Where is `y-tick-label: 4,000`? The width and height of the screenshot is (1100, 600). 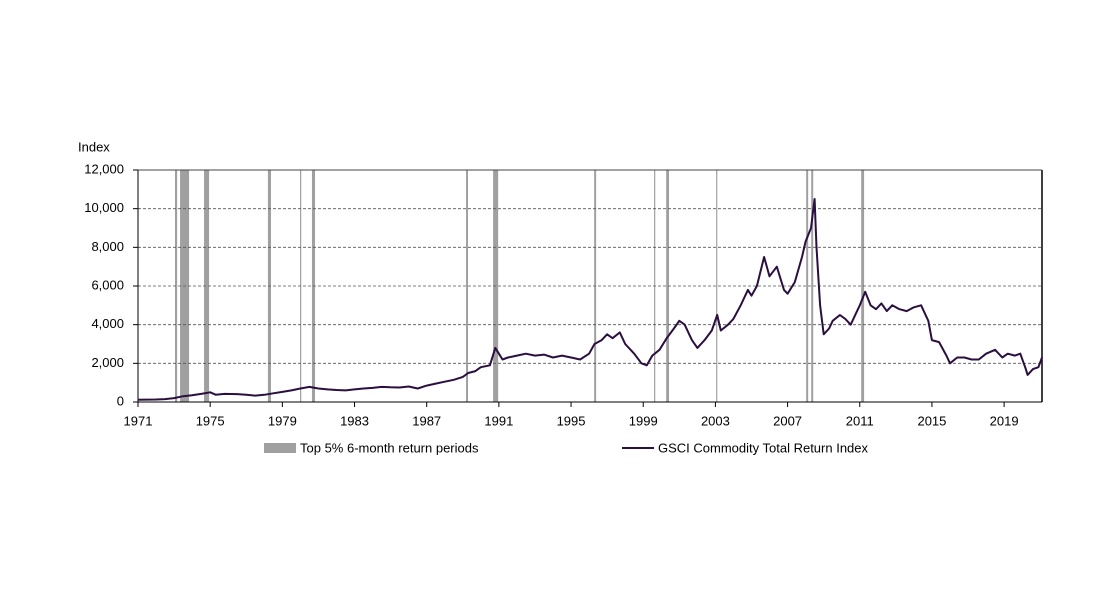
y-tick-label: 4,000 is located at coordinates (107, 323).